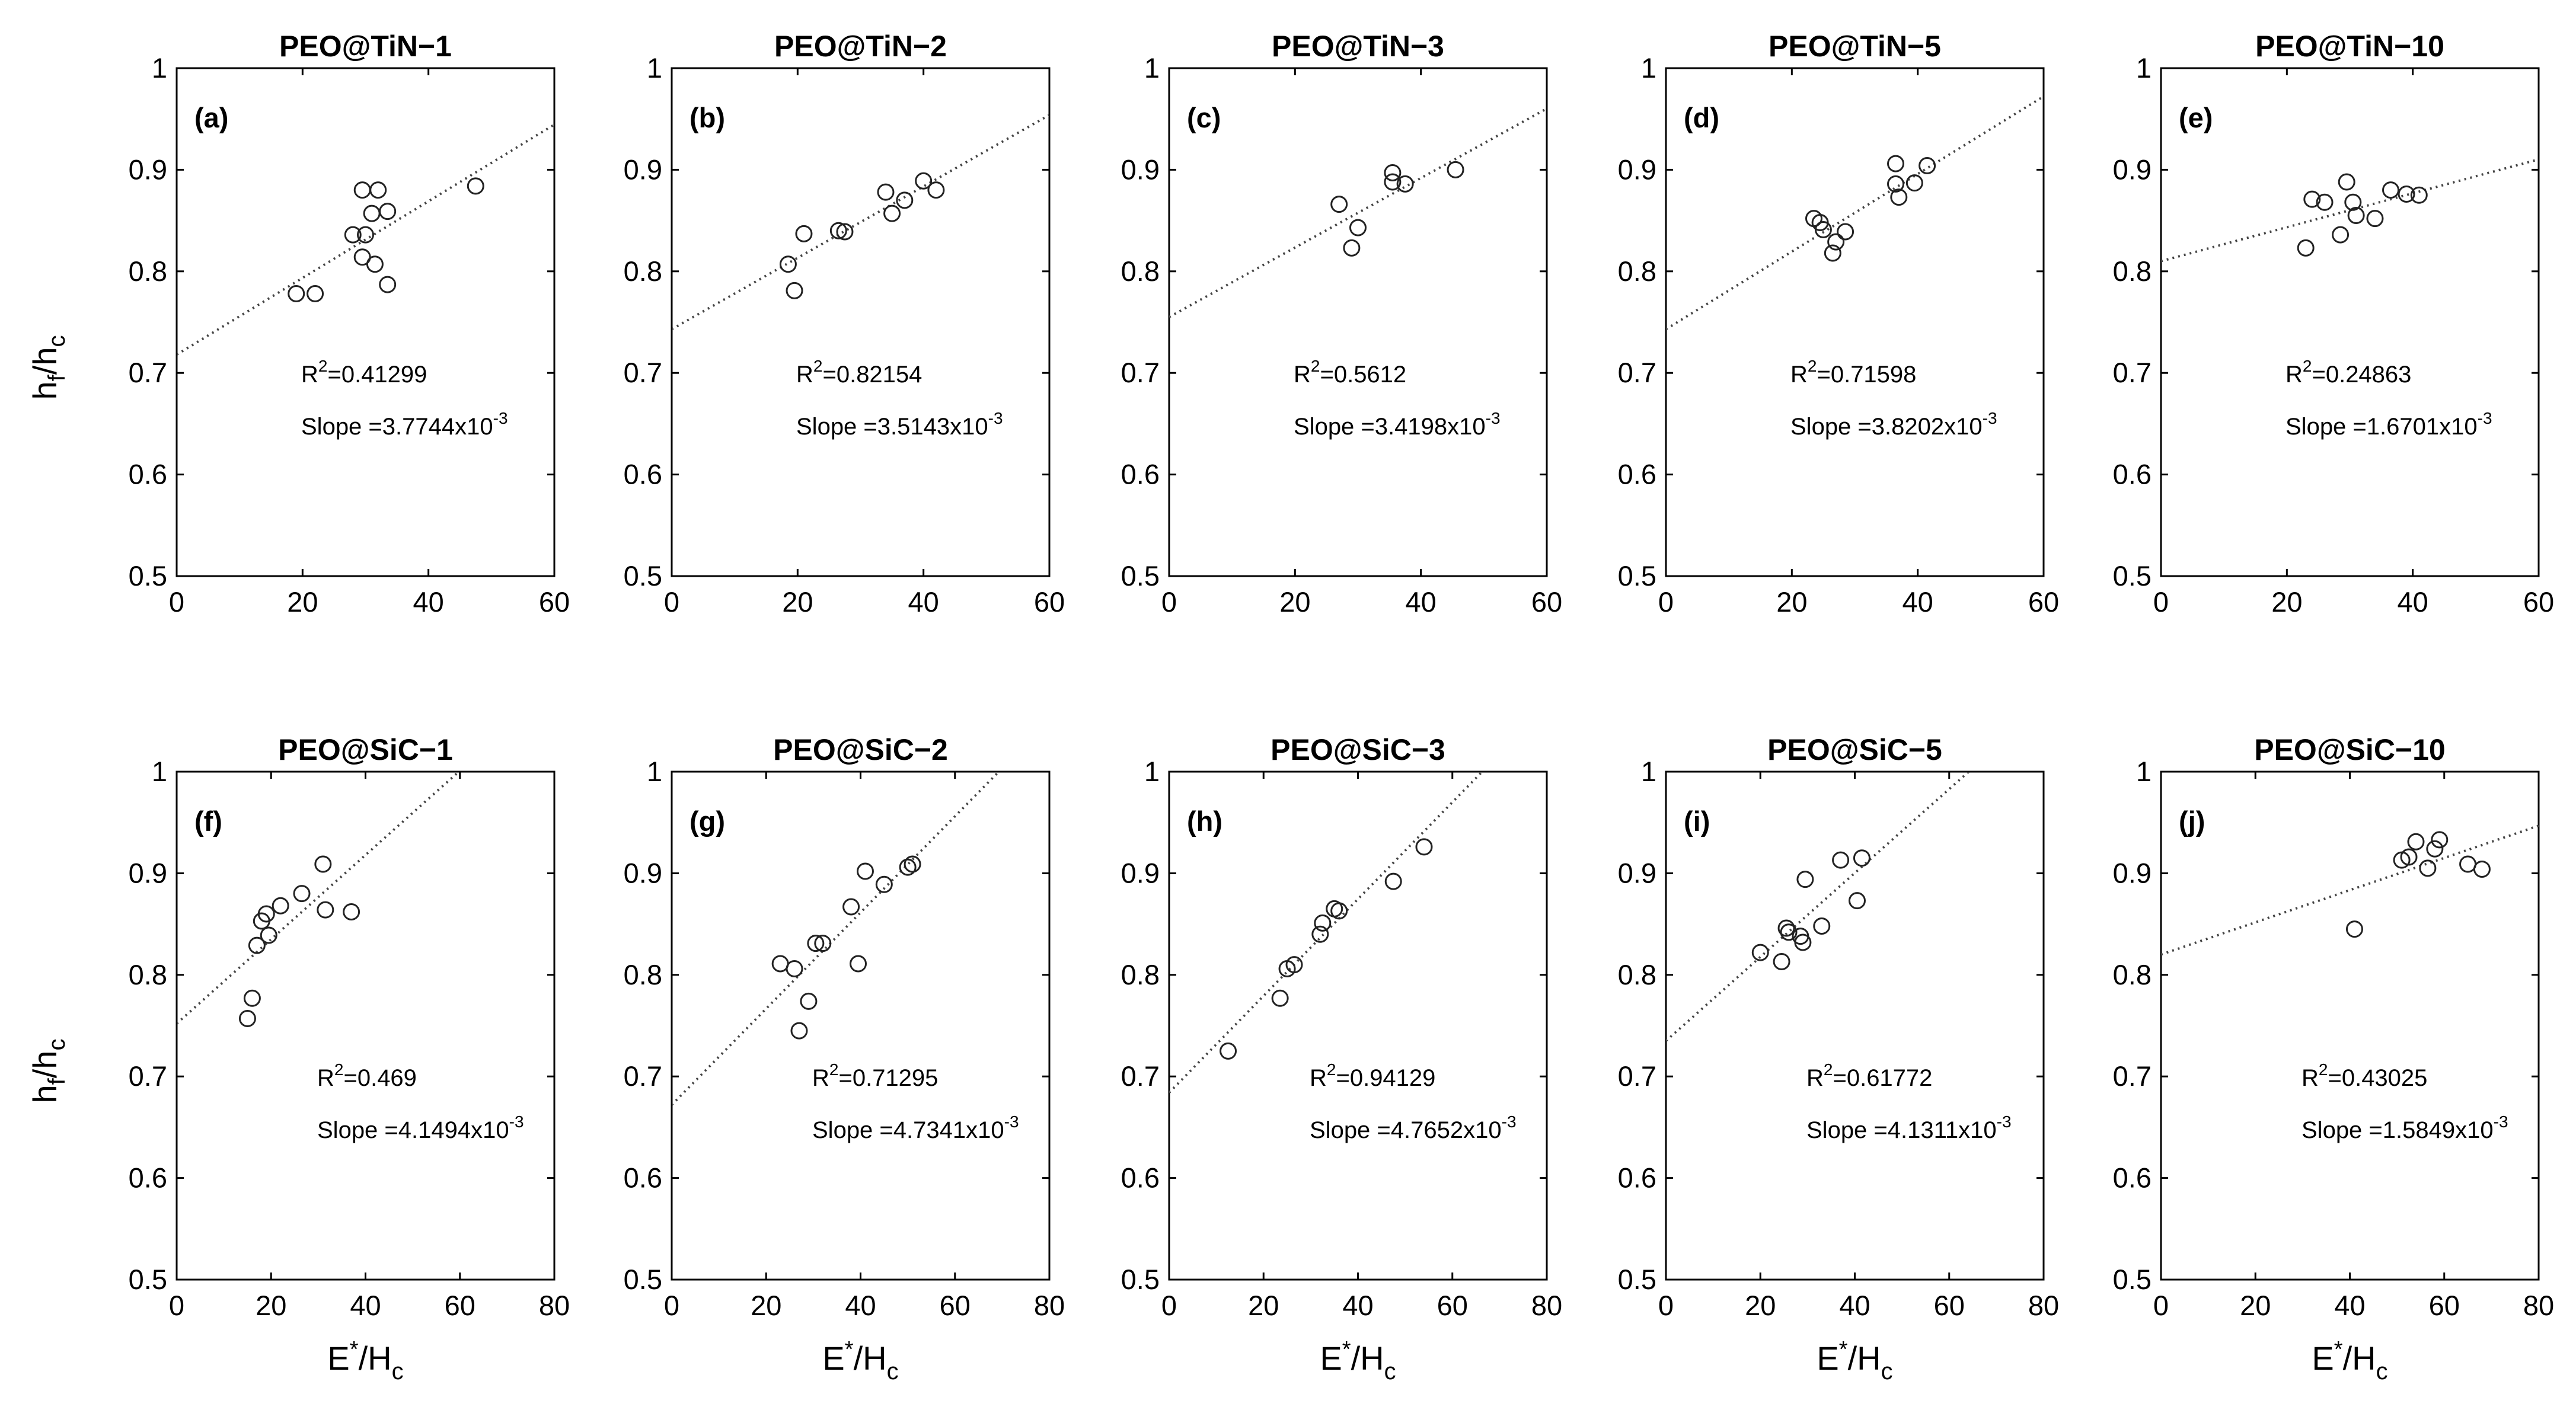  I want to click on slope-text: Slope =4.1311x10-3, so click(1909, 1127).